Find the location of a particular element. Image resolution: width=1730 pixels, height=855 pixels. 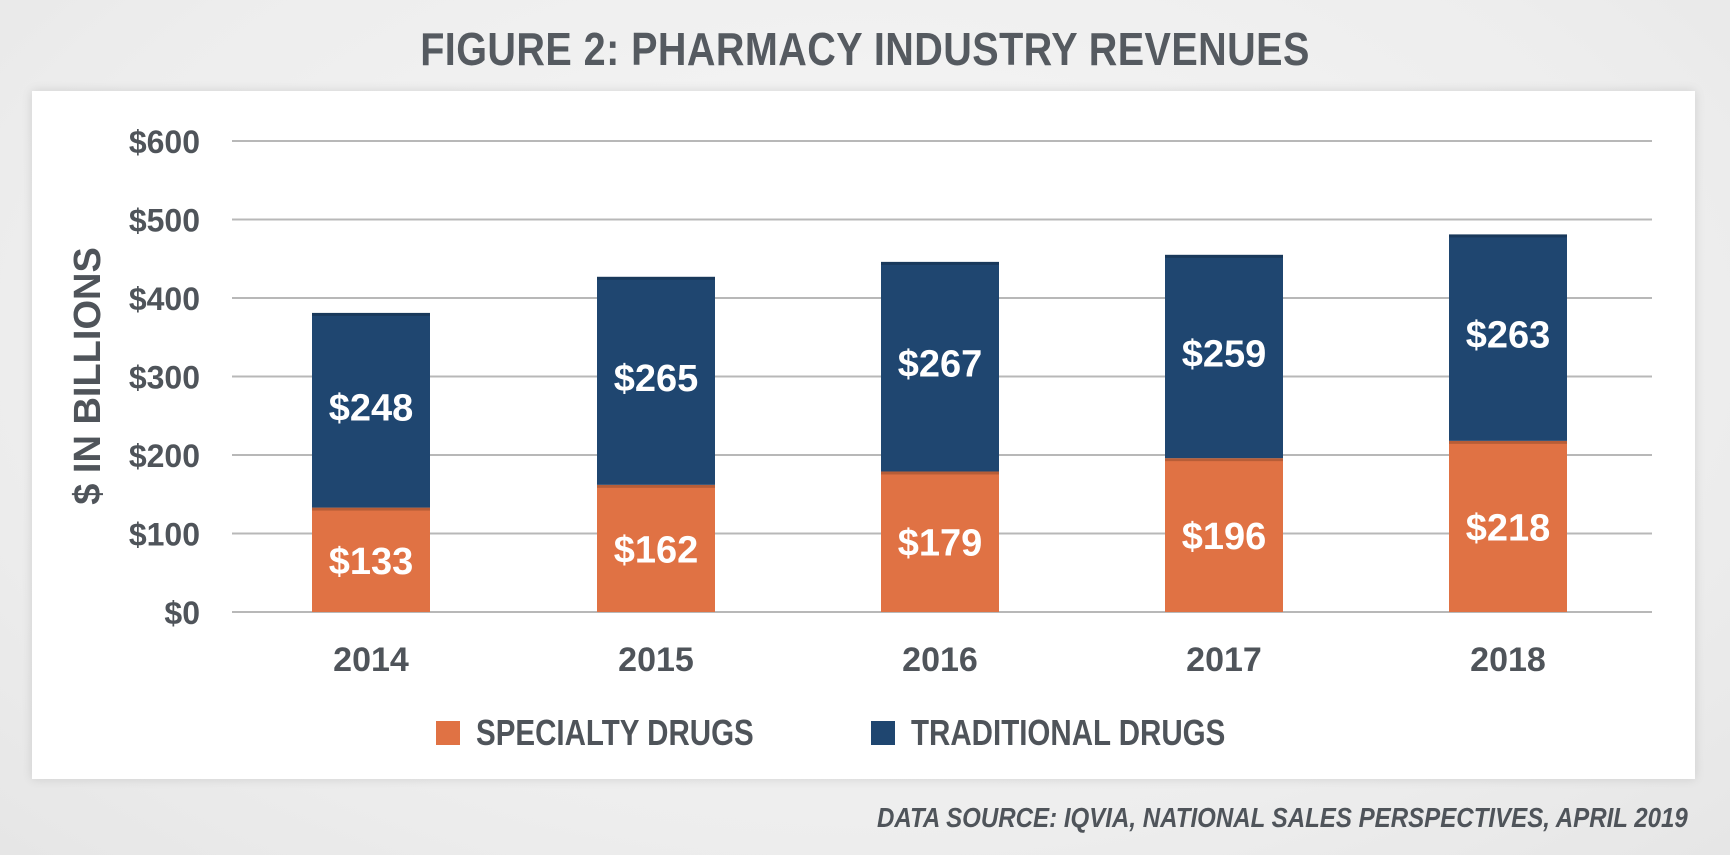

value-label-traditional-2017: $259 is located at coordinates (1224, 354).